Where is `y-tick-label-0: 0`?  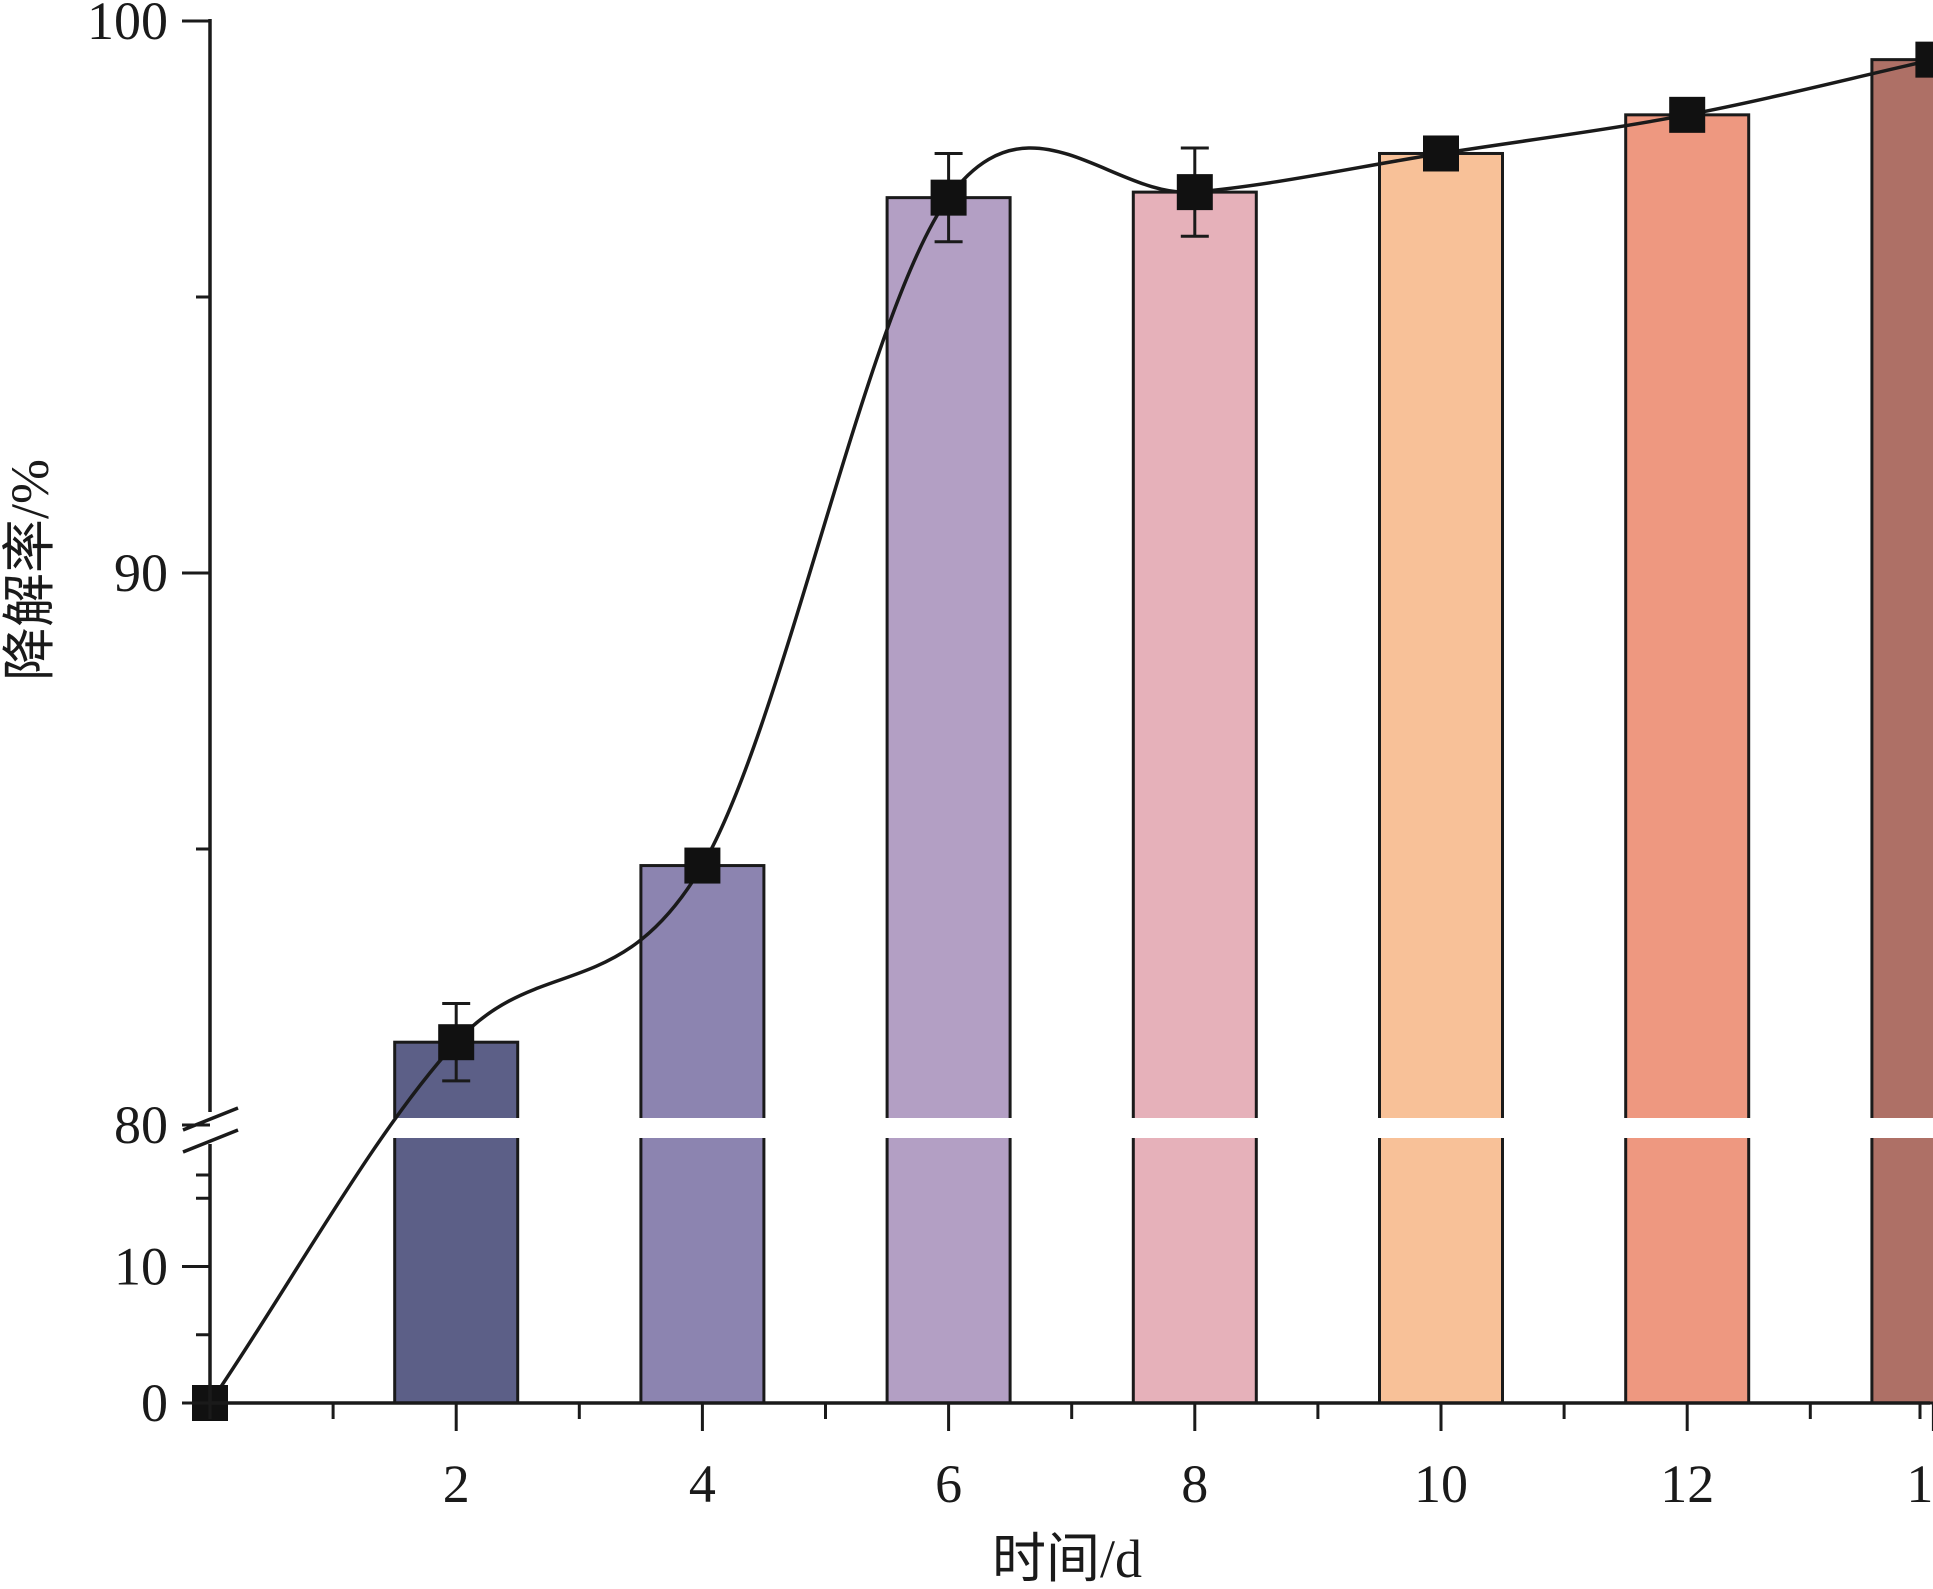 y-tick-label-0: 0 is located at coordinates (154, 1403).